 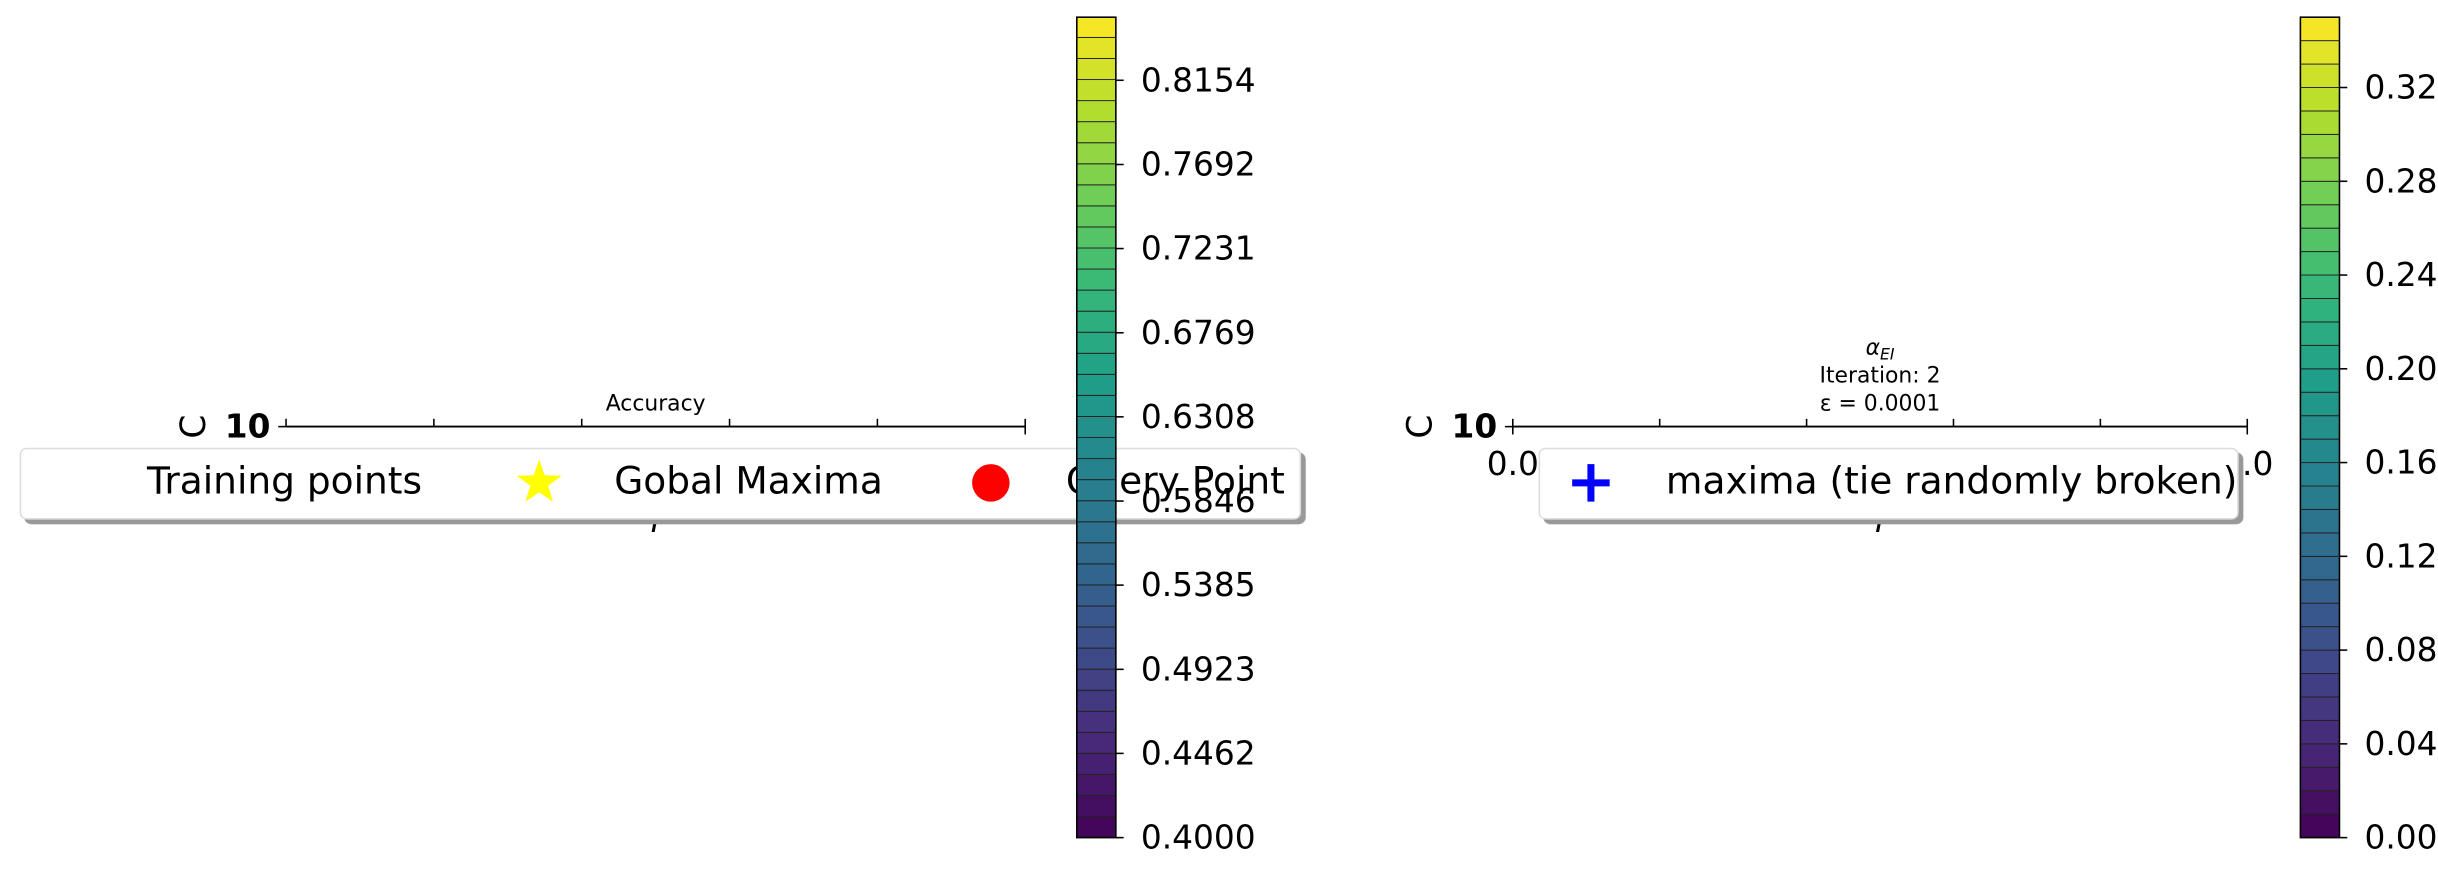 I want to click on colorbar-tick-label: 0.5385, so click(x=1198, y=585).